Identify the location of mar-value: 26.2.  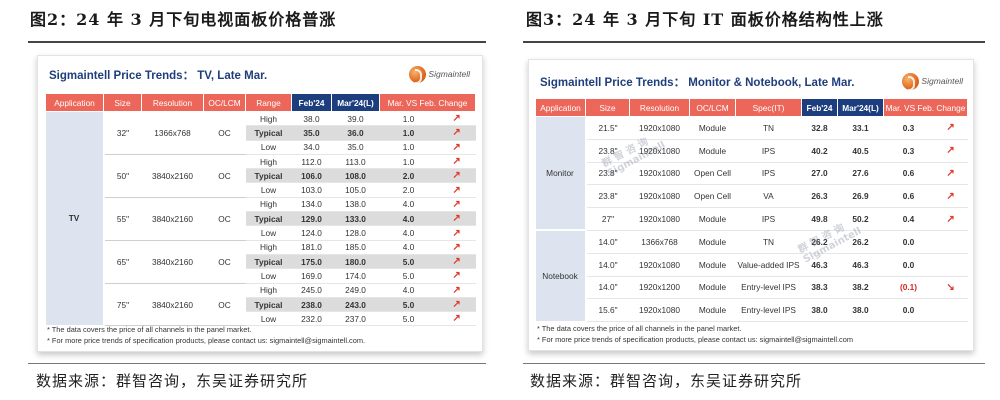
(860, 242).